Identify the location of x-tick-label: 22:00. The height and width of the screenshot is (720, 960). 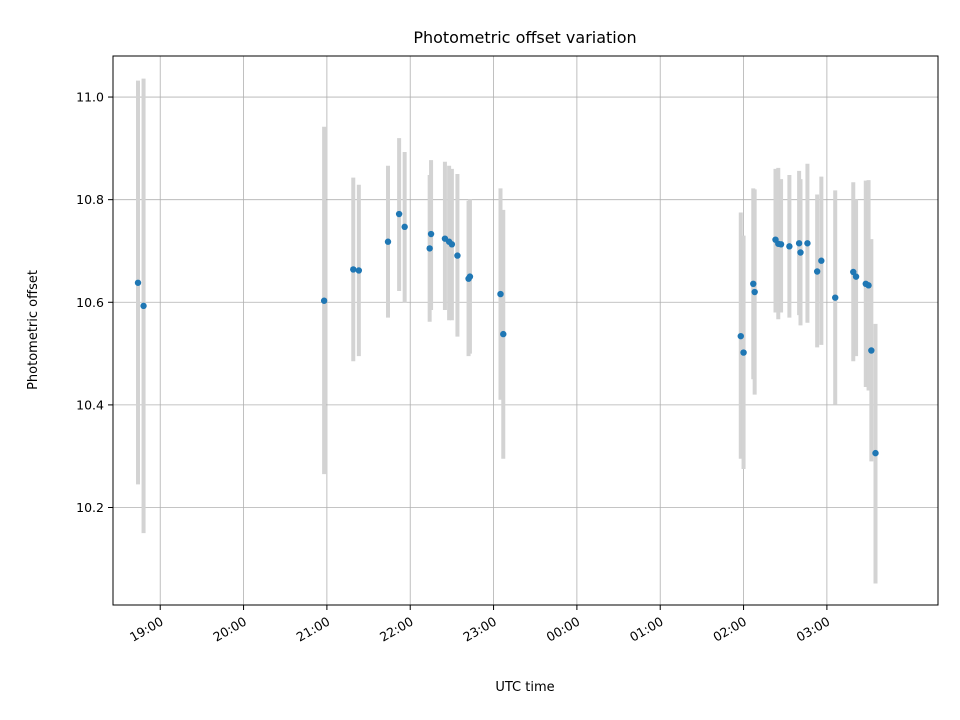
(396, 629).